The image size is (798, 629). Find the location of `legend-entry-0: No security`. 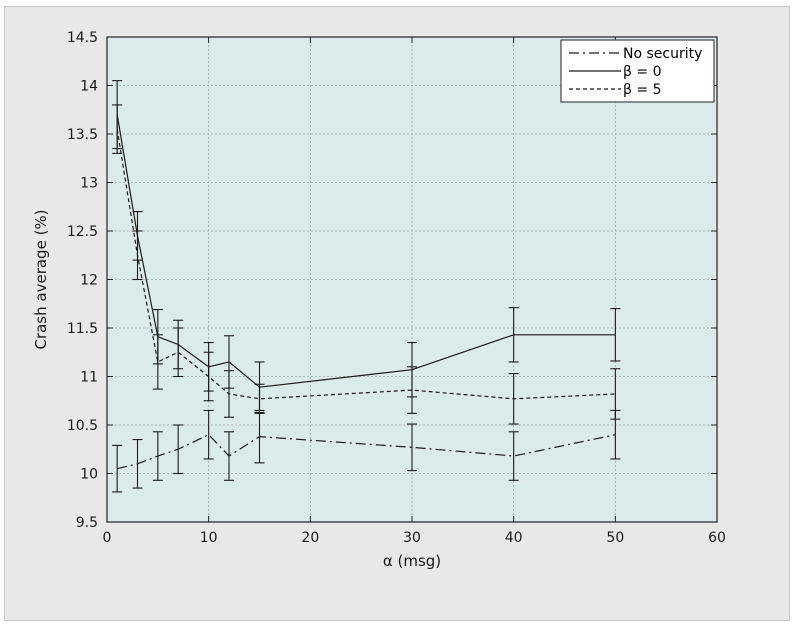

legend-entry-0: No security is located at coordinates (635, 54).